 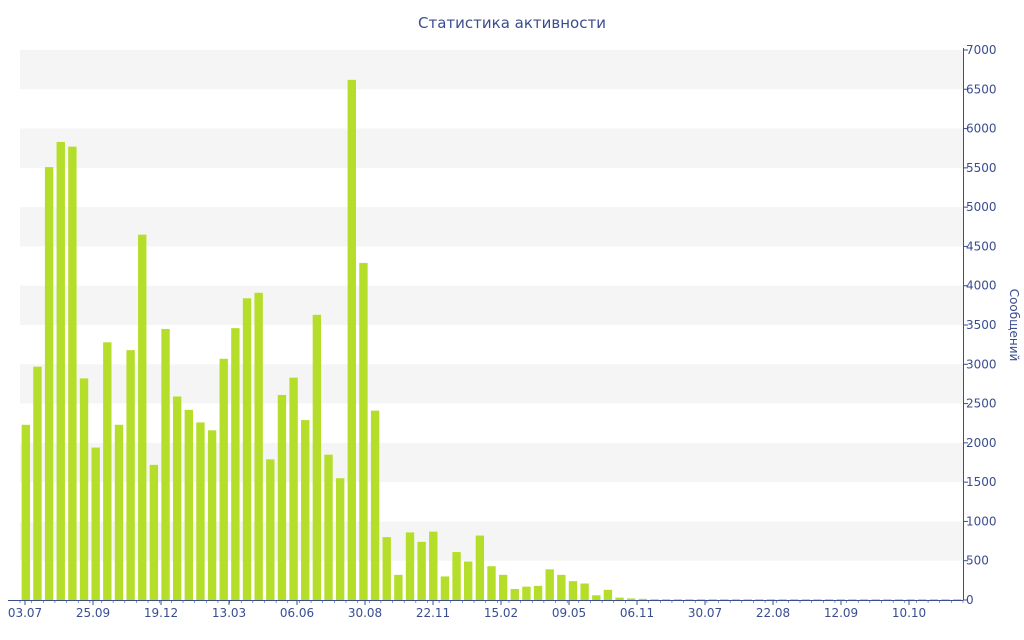 What do you see at coordinates (981, 521) in the screenshot?
I see `y-tick-label: 1000` at bounding box center [981, 521].